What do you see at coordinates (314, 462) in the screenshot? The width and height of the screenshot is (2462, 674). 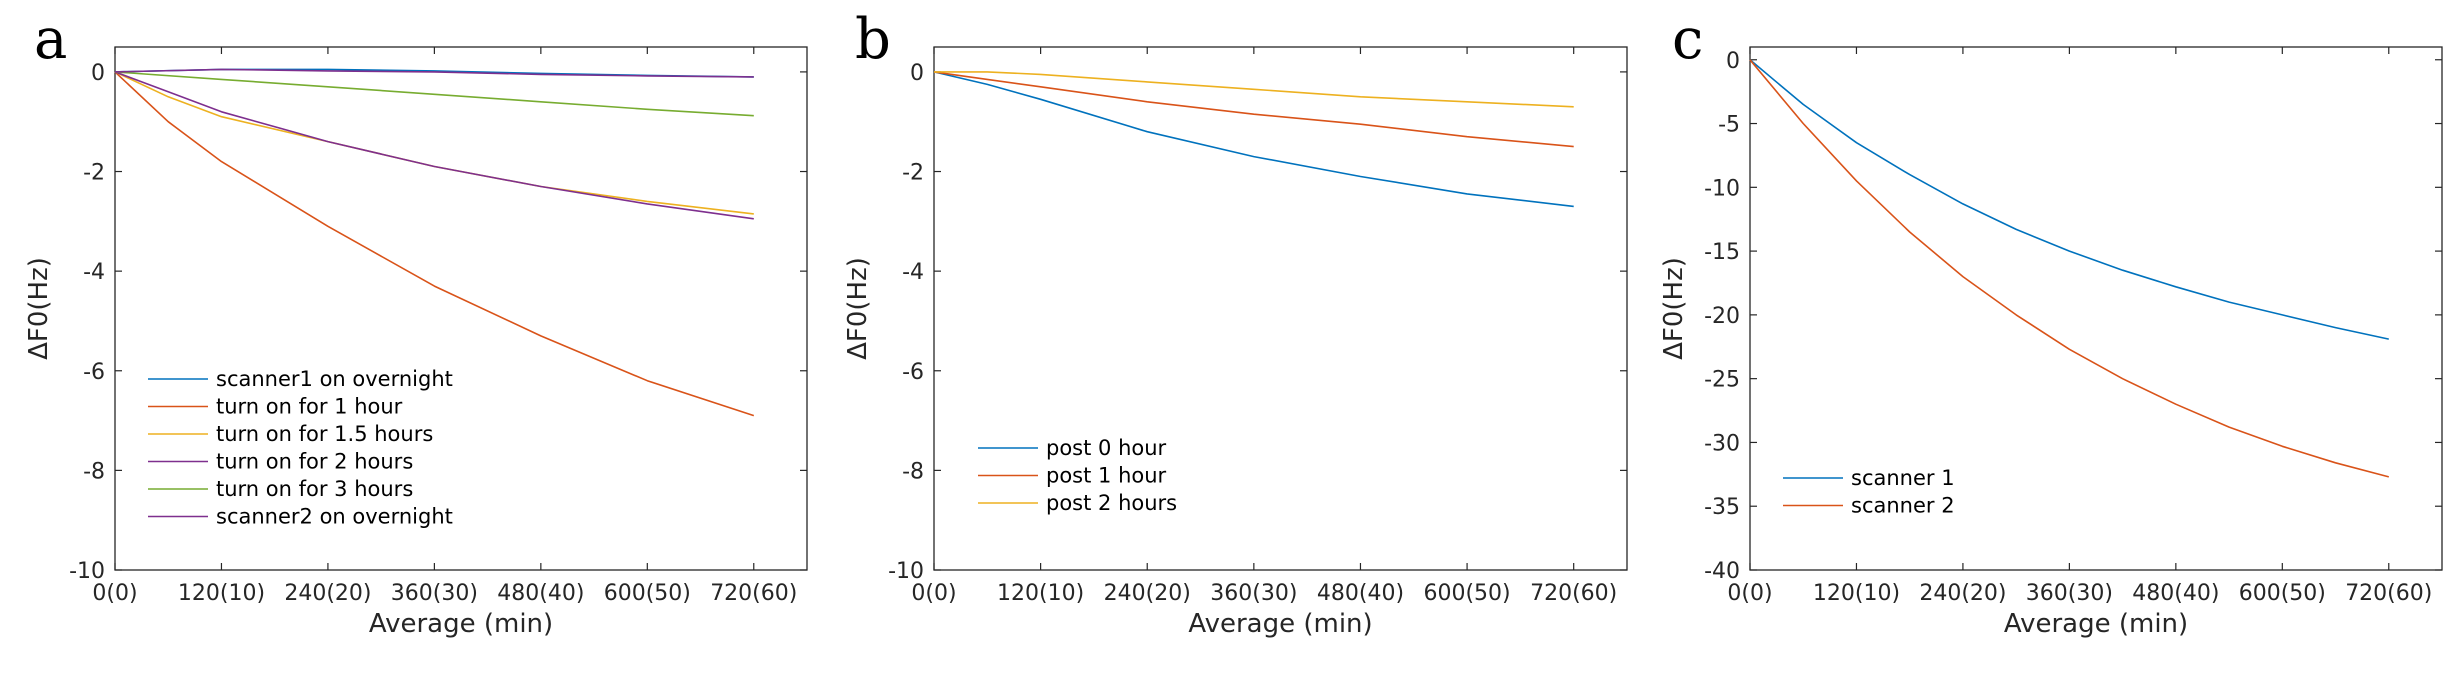 I see `legend-label: turn on for 2 hours` at bounding box center [314, 462].